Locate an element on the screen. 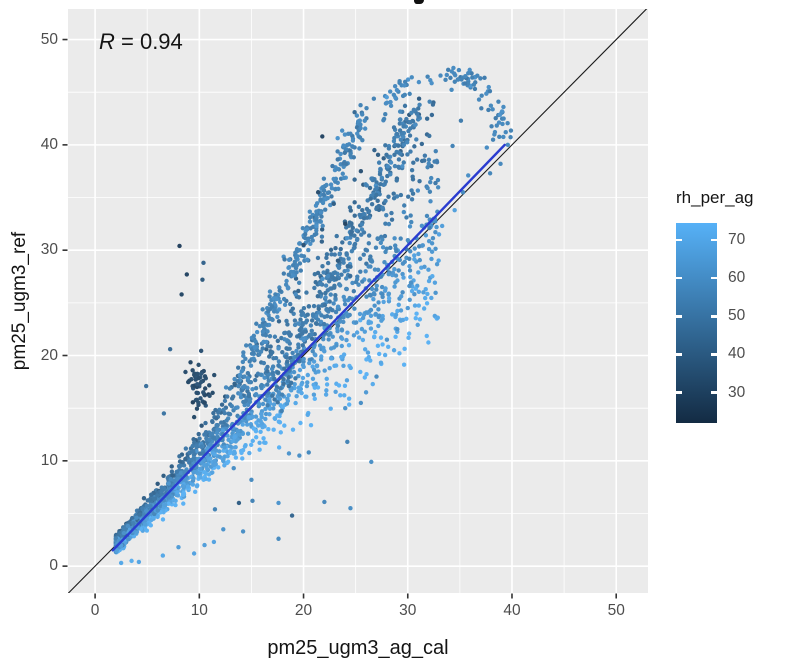  correlation-annotation: R = 0.94 is located at coordinates (141, 42).